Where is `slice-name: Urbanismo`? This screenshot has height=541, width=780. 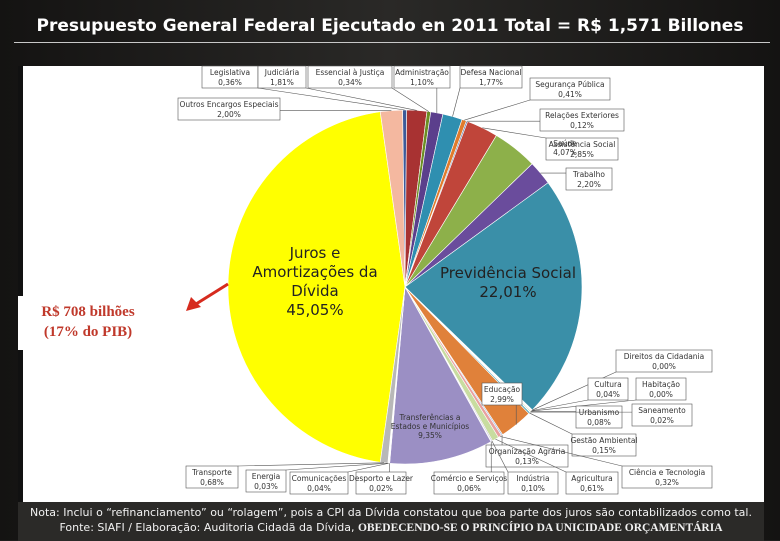
slice-name: Urbanismo is located at coordinates (599, 412).